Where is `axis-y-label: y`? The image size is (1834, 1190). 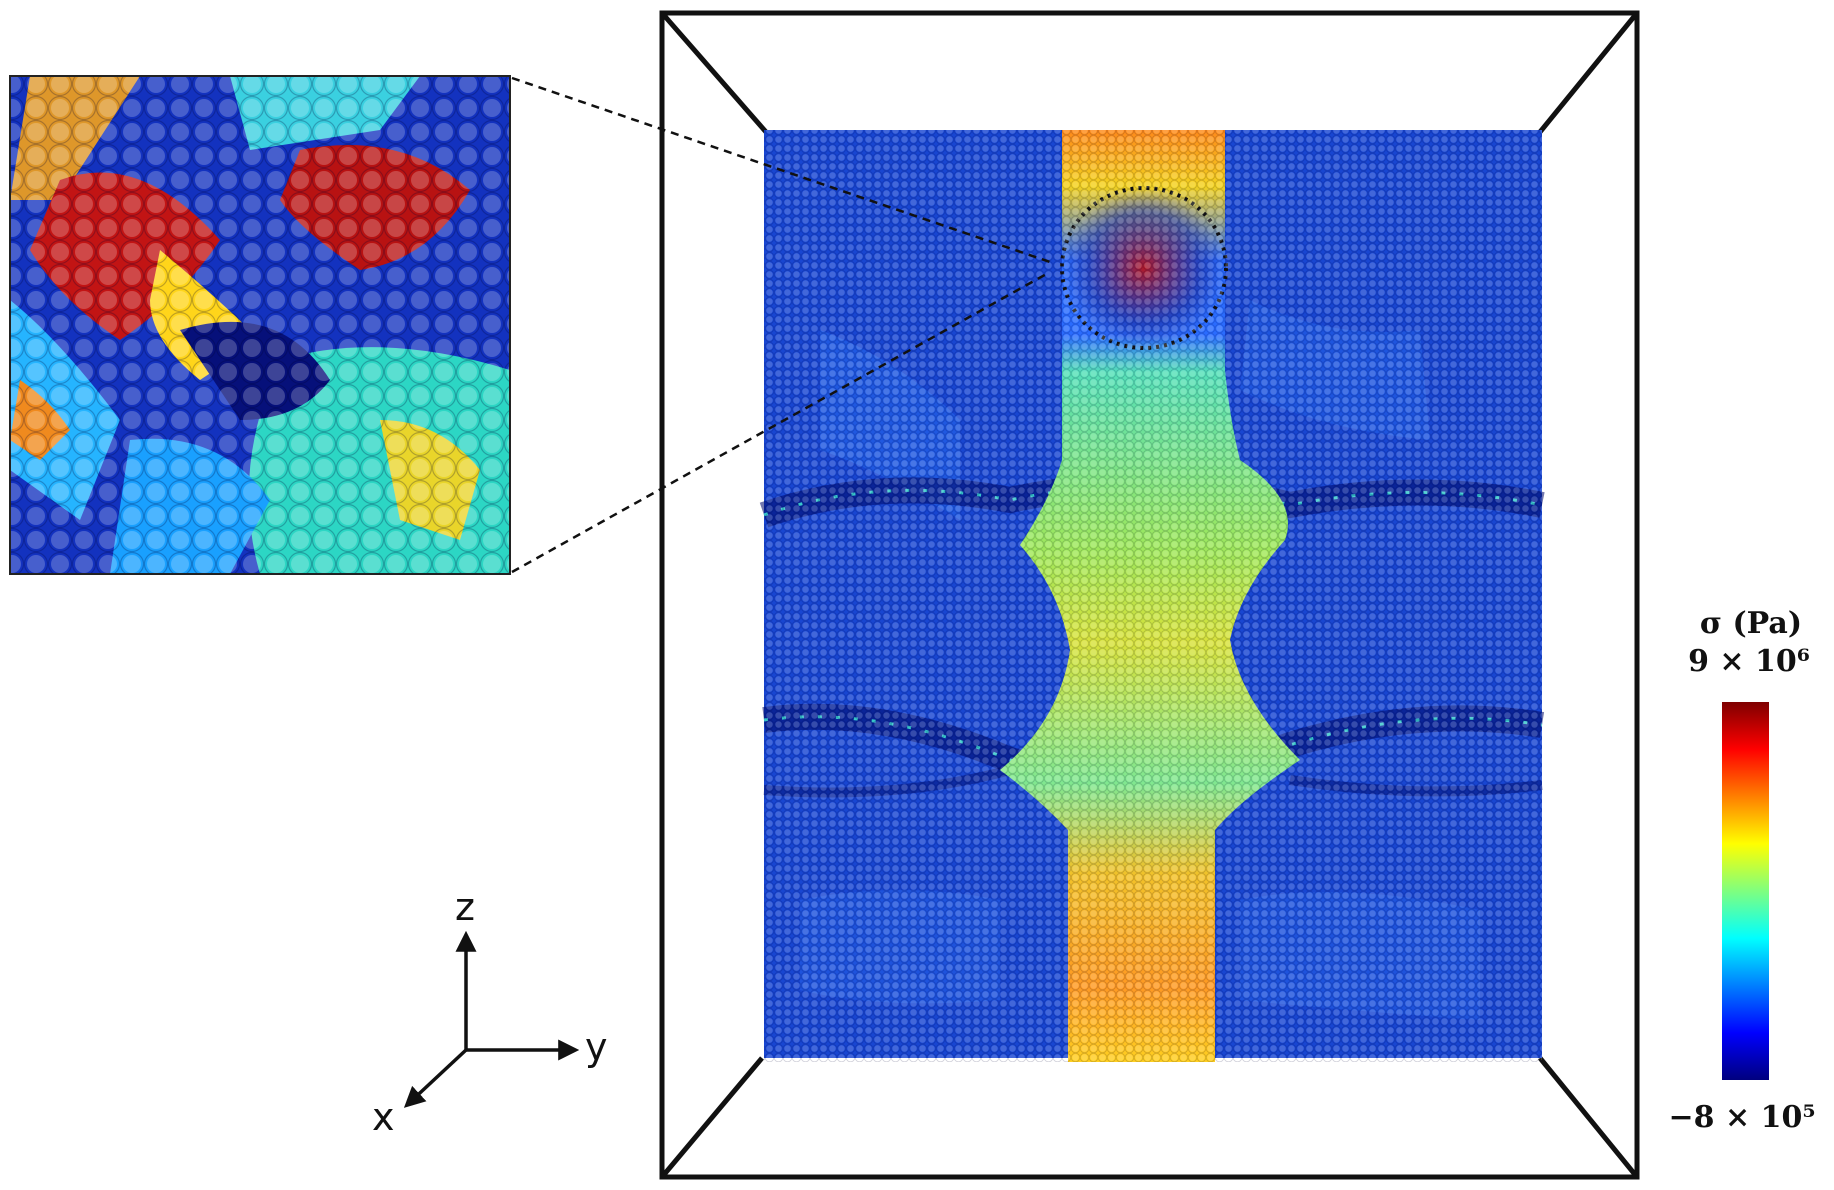
axis-y-label: y is located at coordinates (596, 1047).